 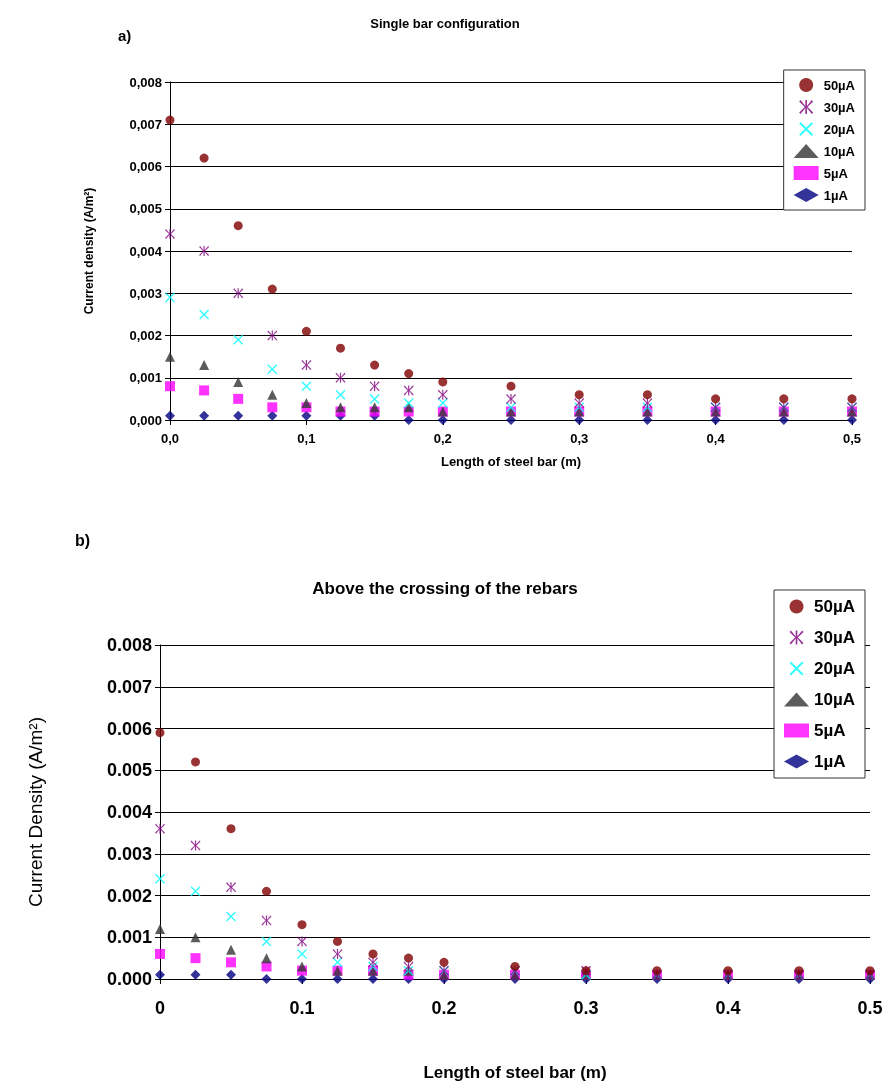 What do you see at coordinates (145, 82) in the screenshot?
I see `y-tick-label: 0,008` at bounding box center [145, 82].